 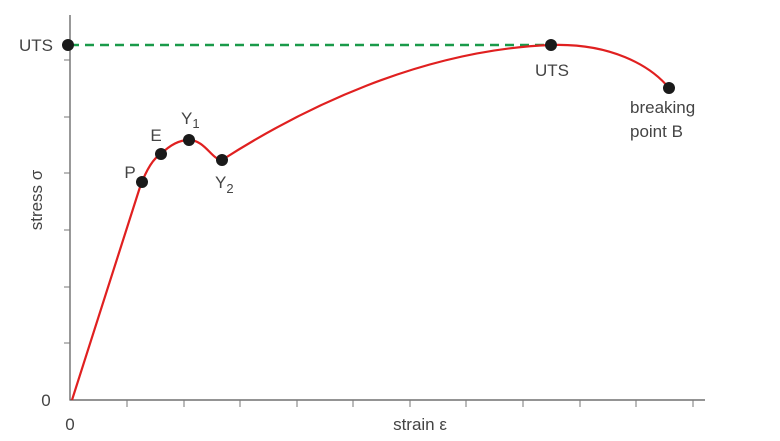 What do you see at coordinates (410, 403) in the screenshot?
I see `x-ticks` at bounding box center [410, 403].